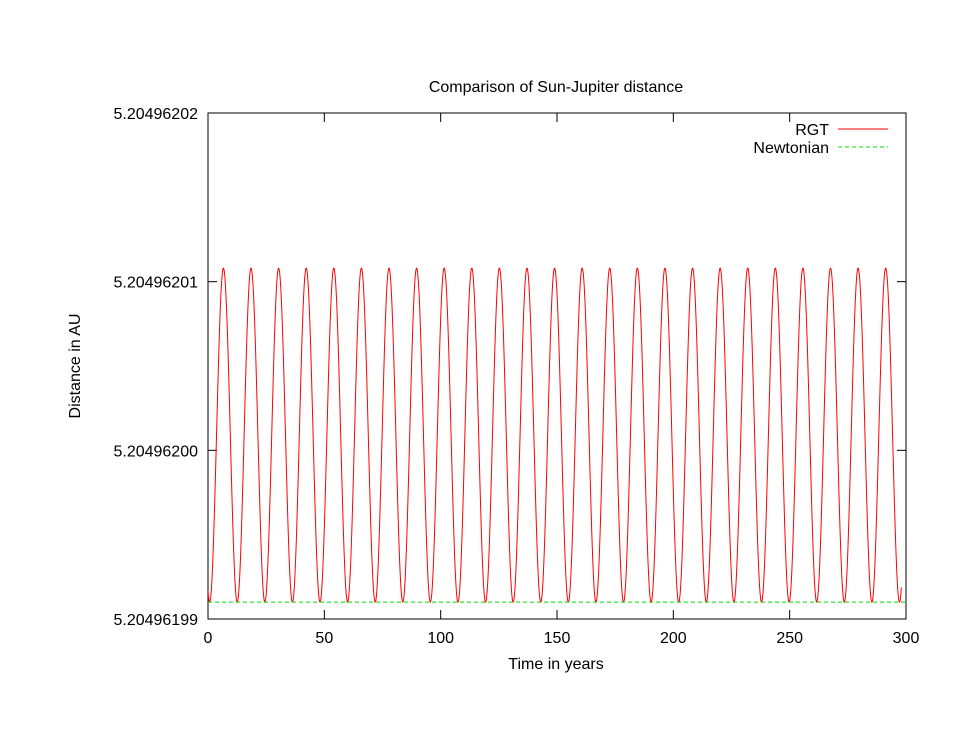  I want to click on x-tick-label: 100, so click(440, 638).